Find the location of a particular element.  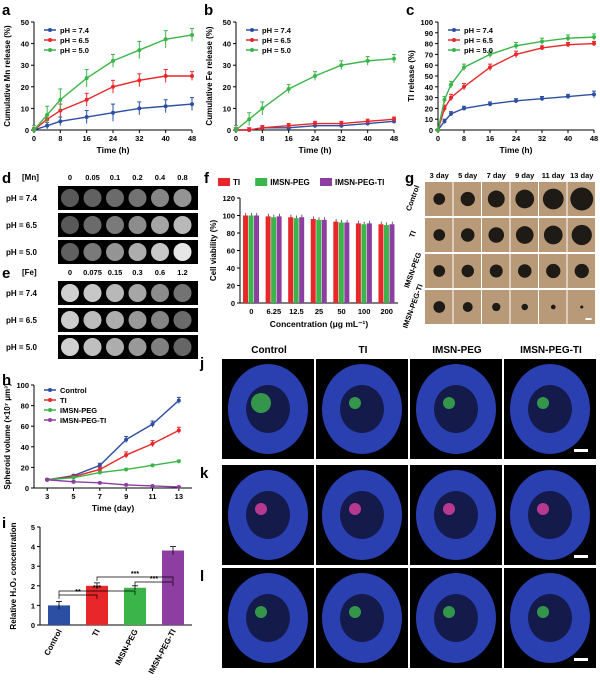

concentration-label: 0 is located at coordinates (70, 272).